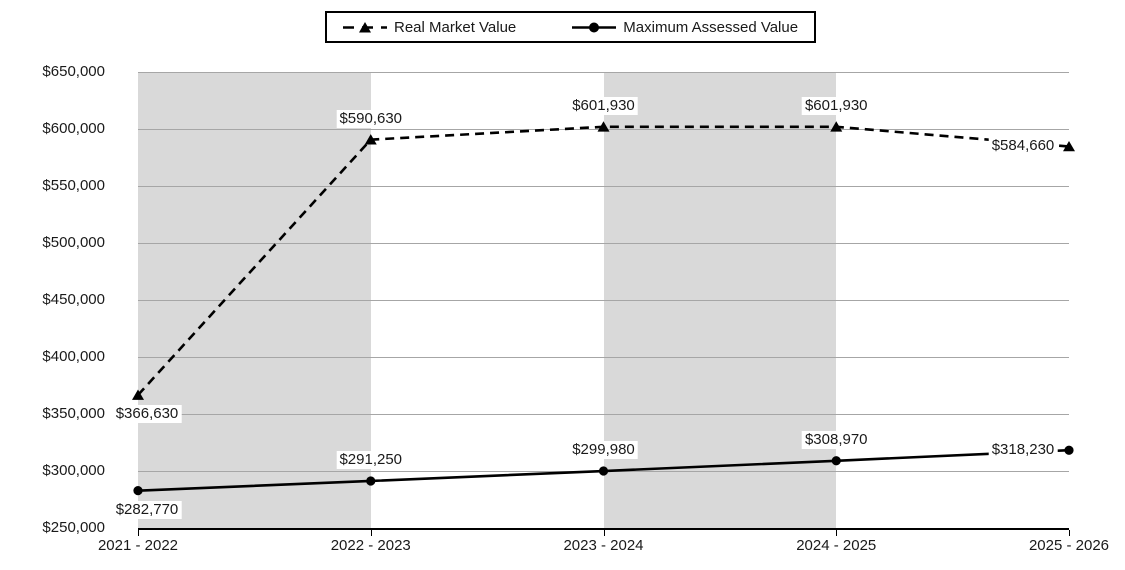 This screenshot has height=570, width=1125. I want to click on y-axis-label: $600,000, so click(73, 128).